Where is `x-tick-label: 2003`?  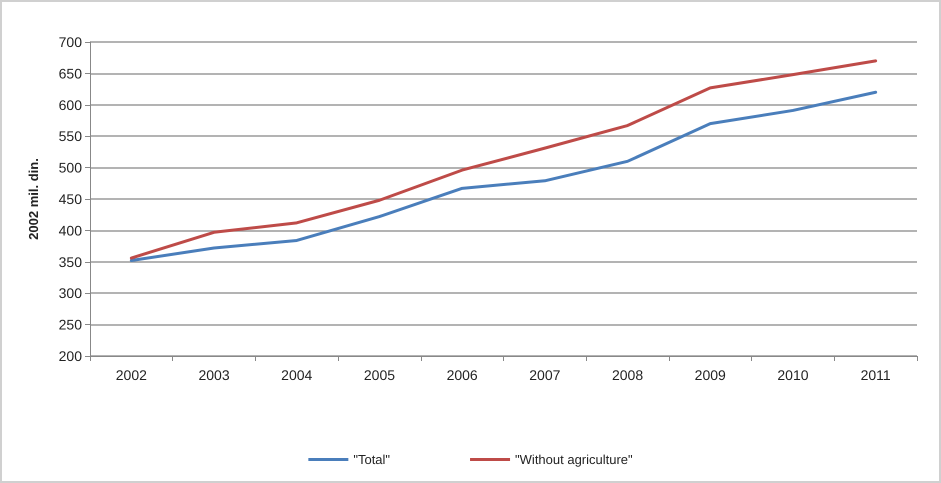 x-tick-label: 2003 is located at coordinates (214, 375).